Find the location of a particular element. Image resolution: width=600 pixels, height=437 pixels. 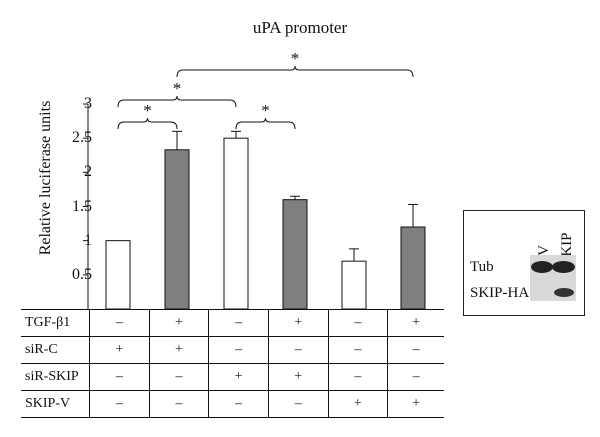

condition-label: TGF-β1 is located at coordinates (55, 323).